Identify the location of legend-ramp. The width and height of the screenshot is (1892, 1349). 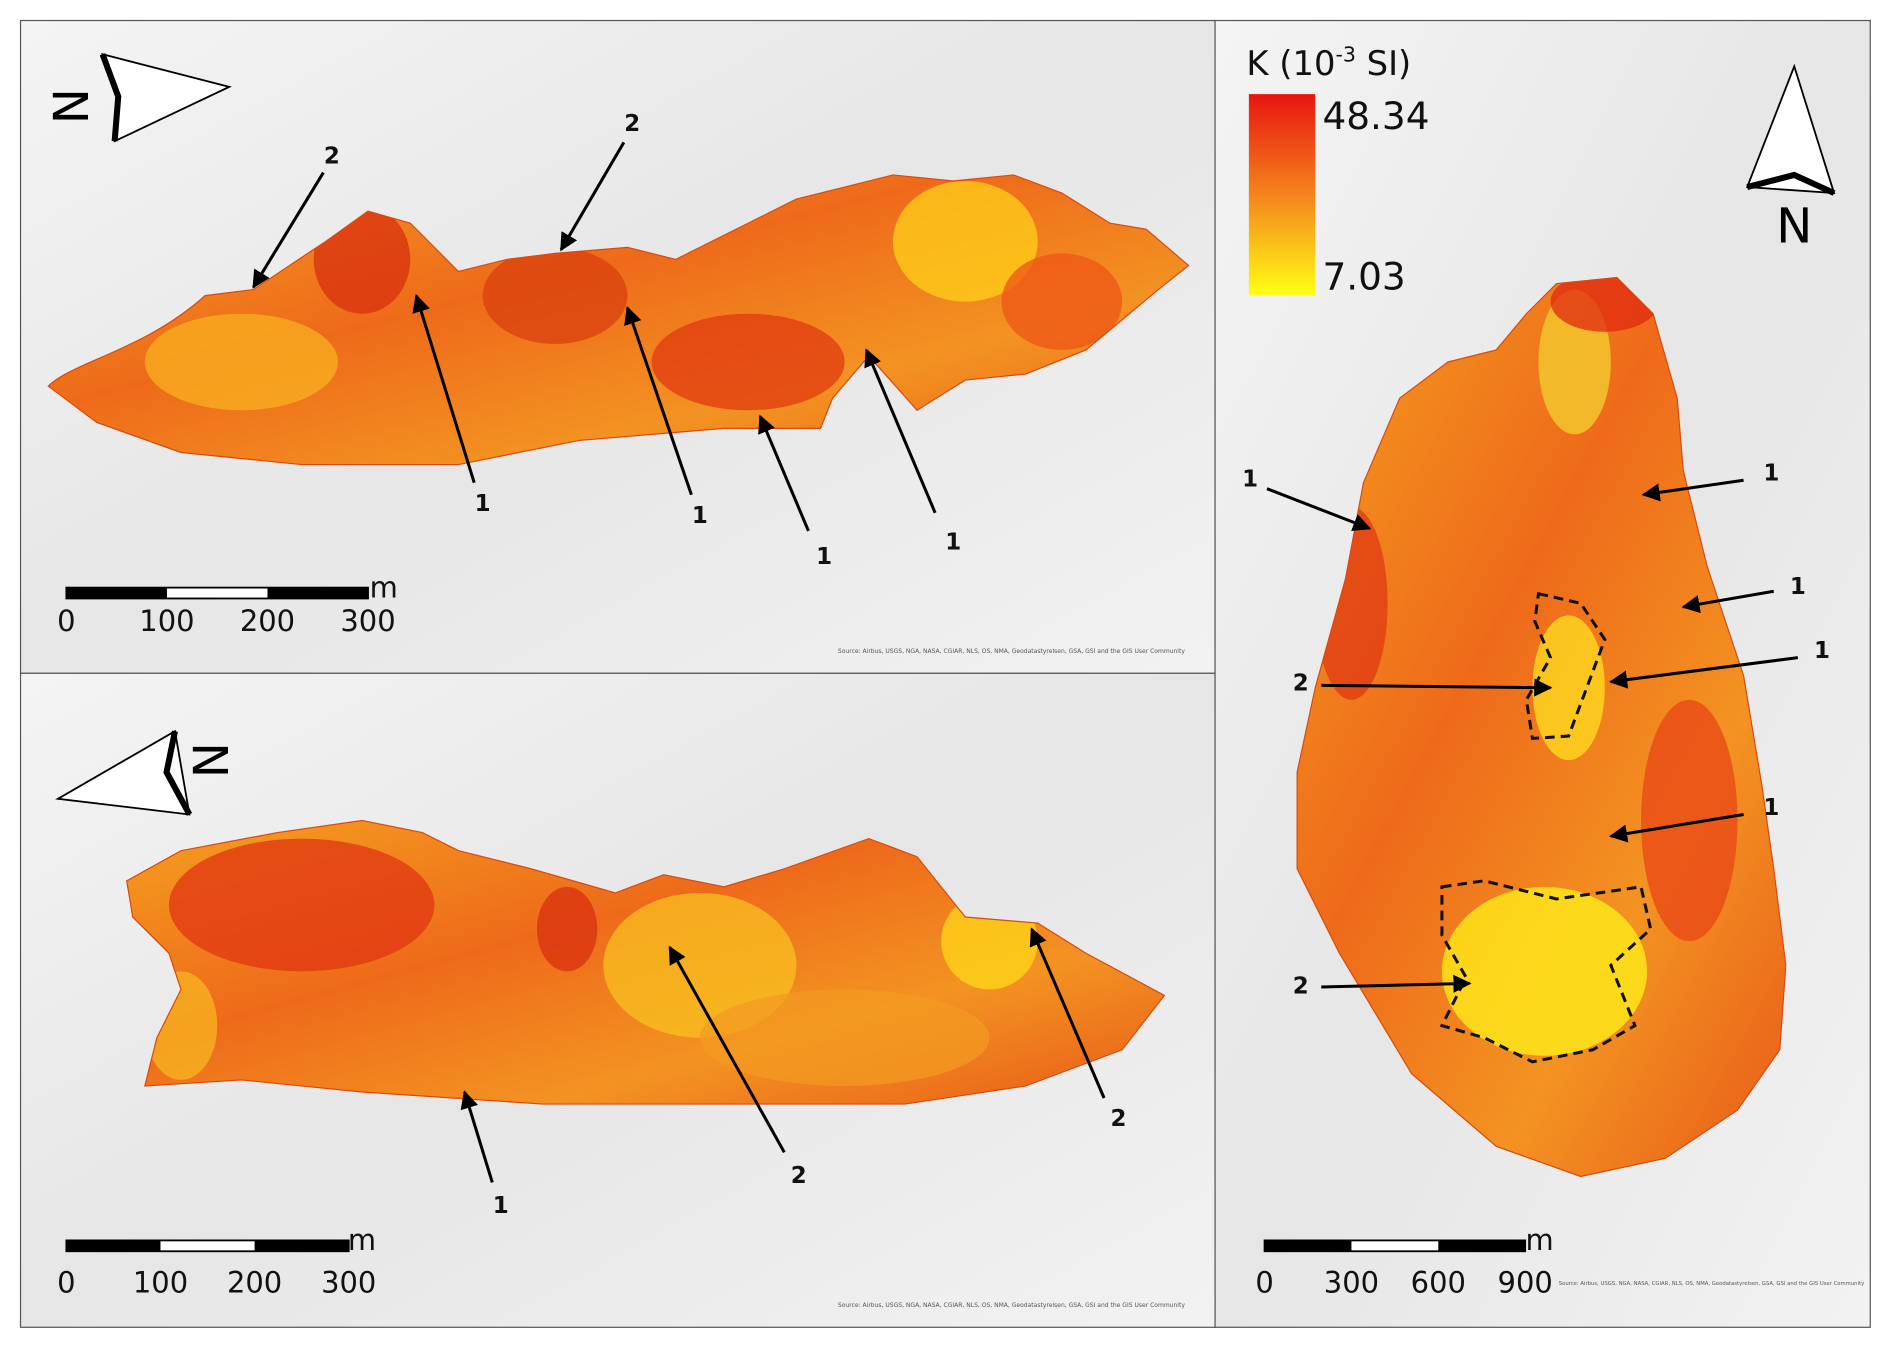
(1282, 195).